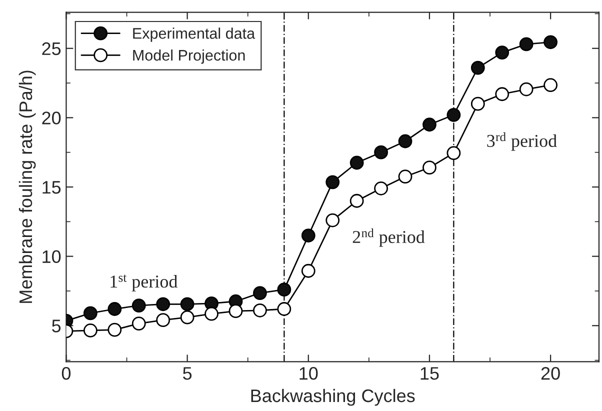 The image size is (602, 411). I want to click on y-tick-label: 5, so click(56, 326).